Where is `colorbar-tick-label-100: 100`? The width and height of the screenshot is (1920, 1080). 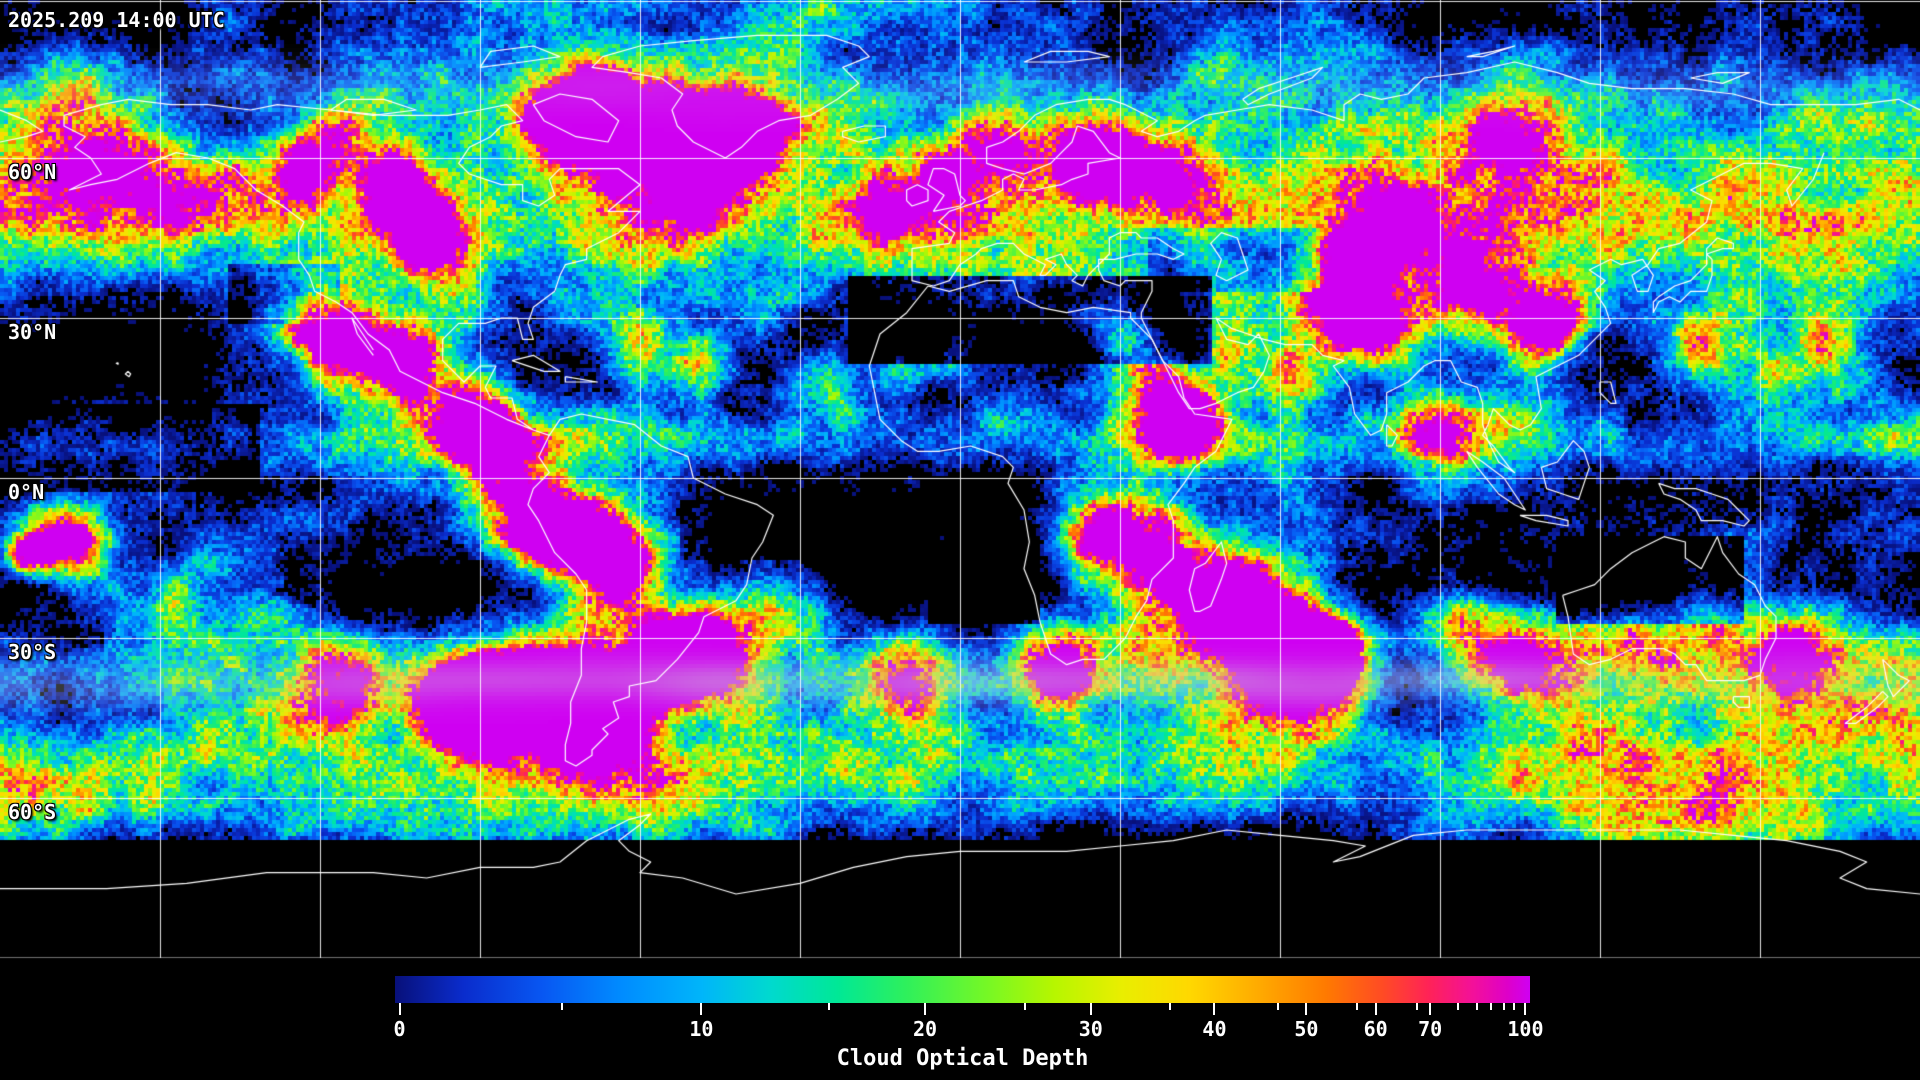 colorbar-tick-label-100: 100 is located at coordinates (1525, 1029).